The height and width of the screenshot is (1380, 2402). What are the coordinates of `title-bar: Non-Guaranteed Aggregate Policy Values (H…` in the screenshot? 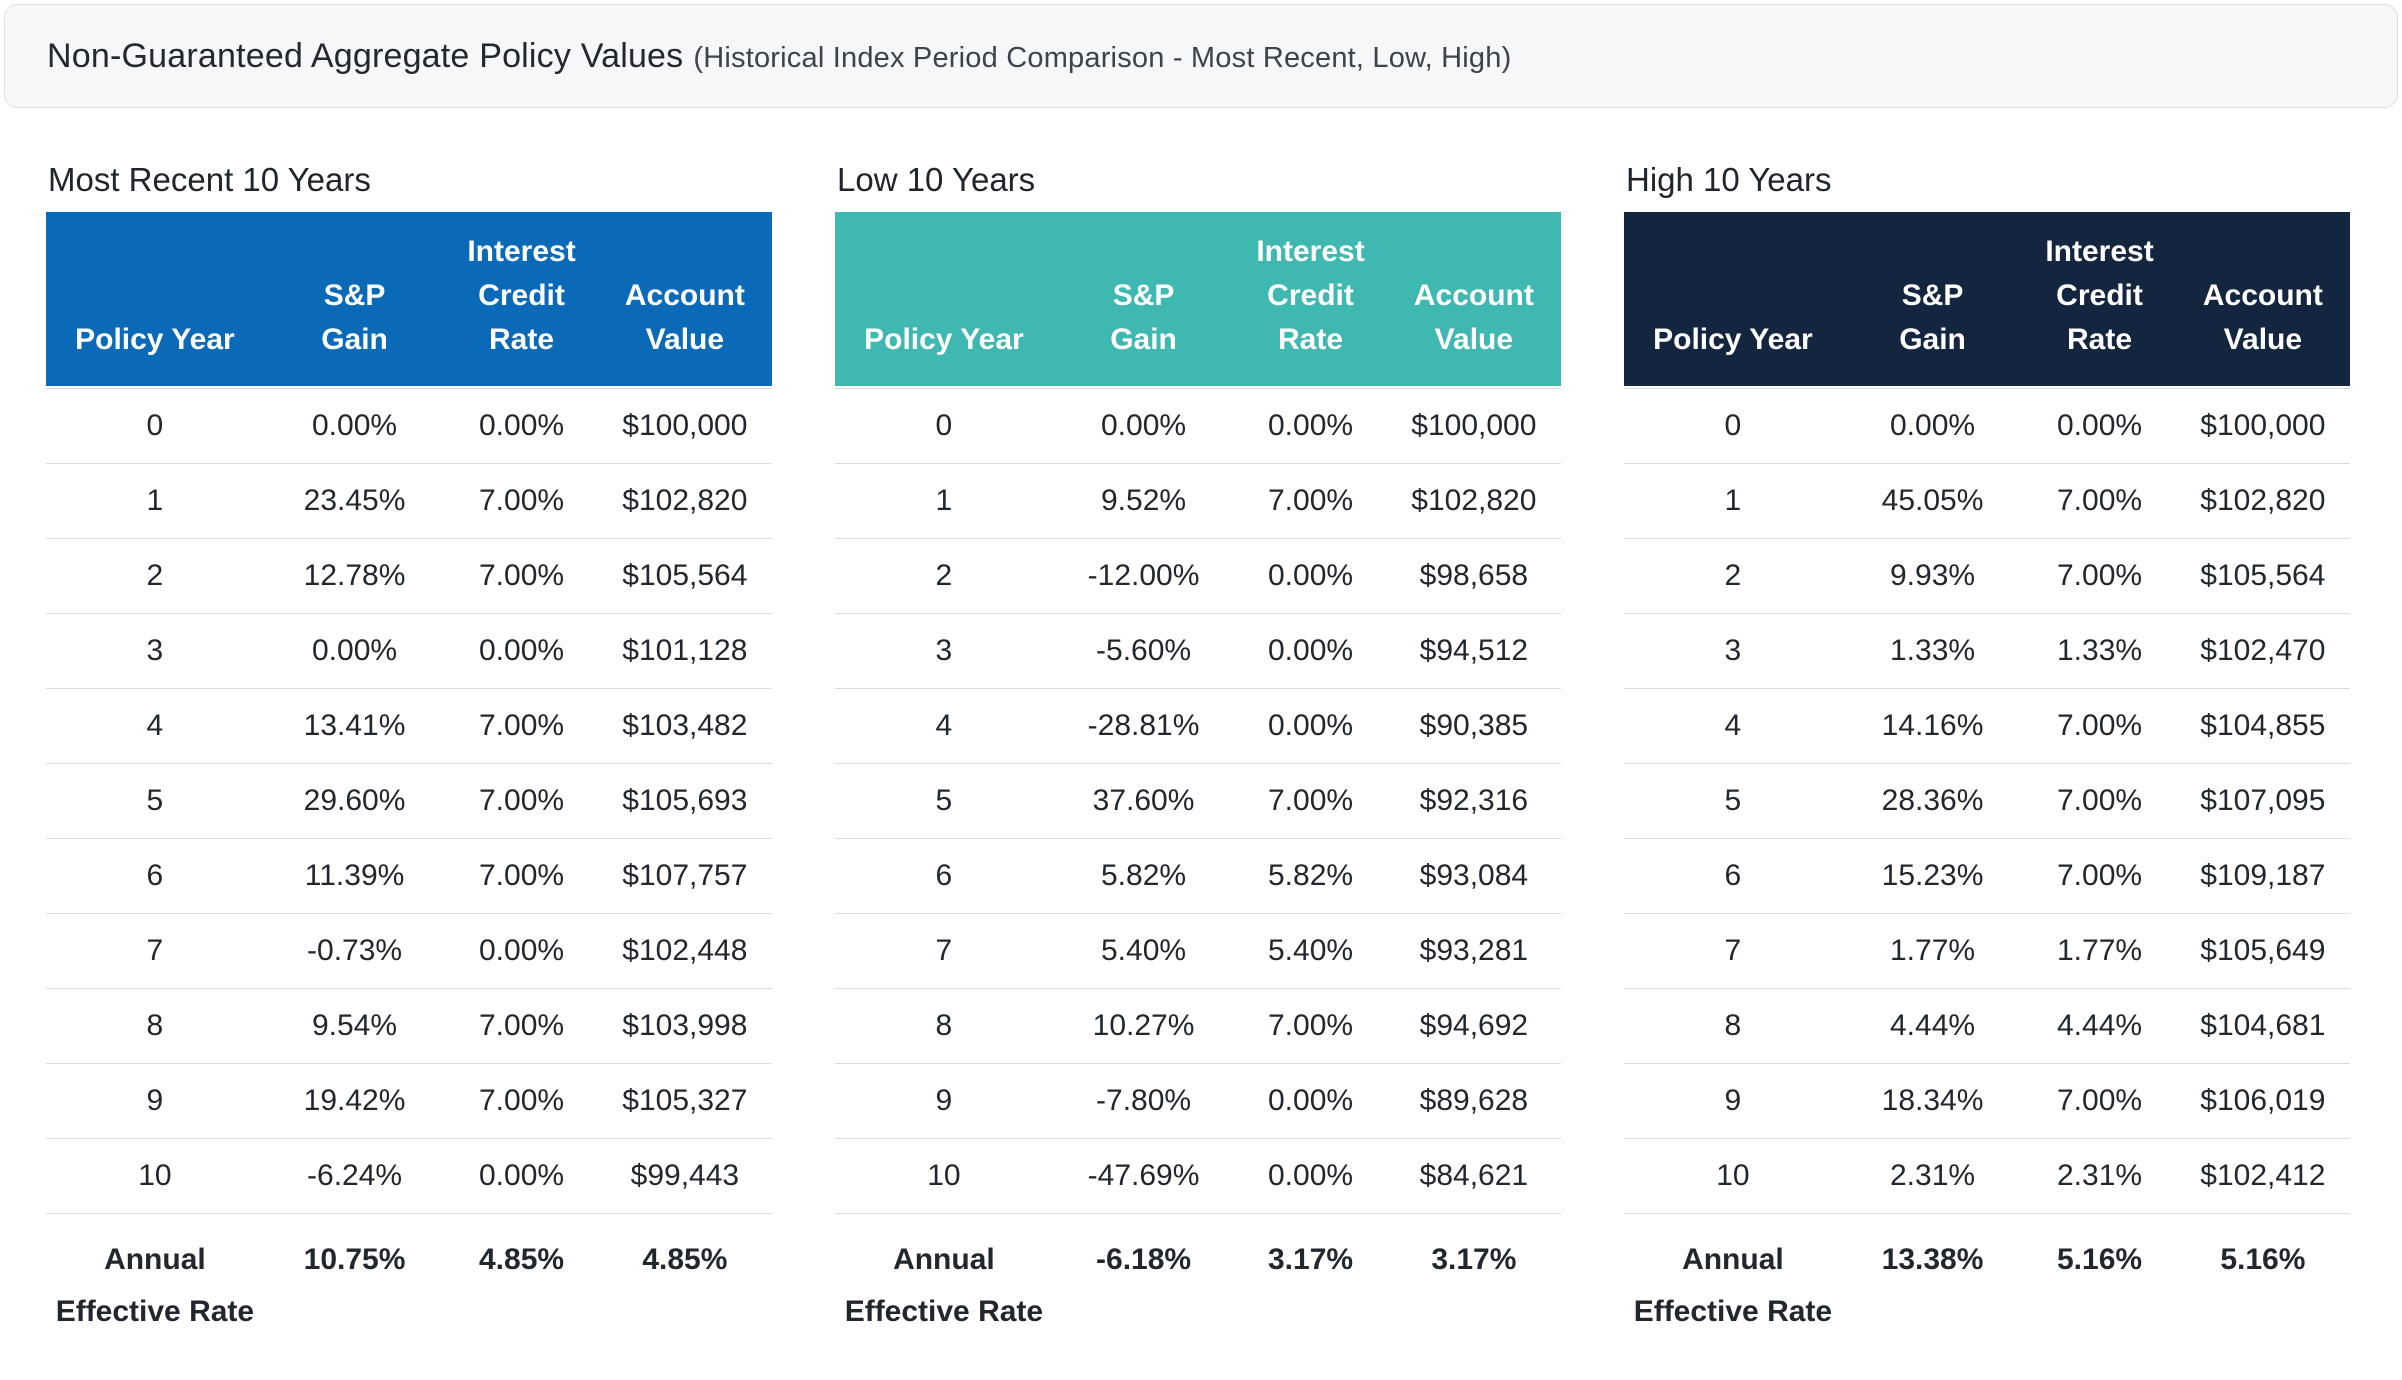 It's located at (1201, 56).